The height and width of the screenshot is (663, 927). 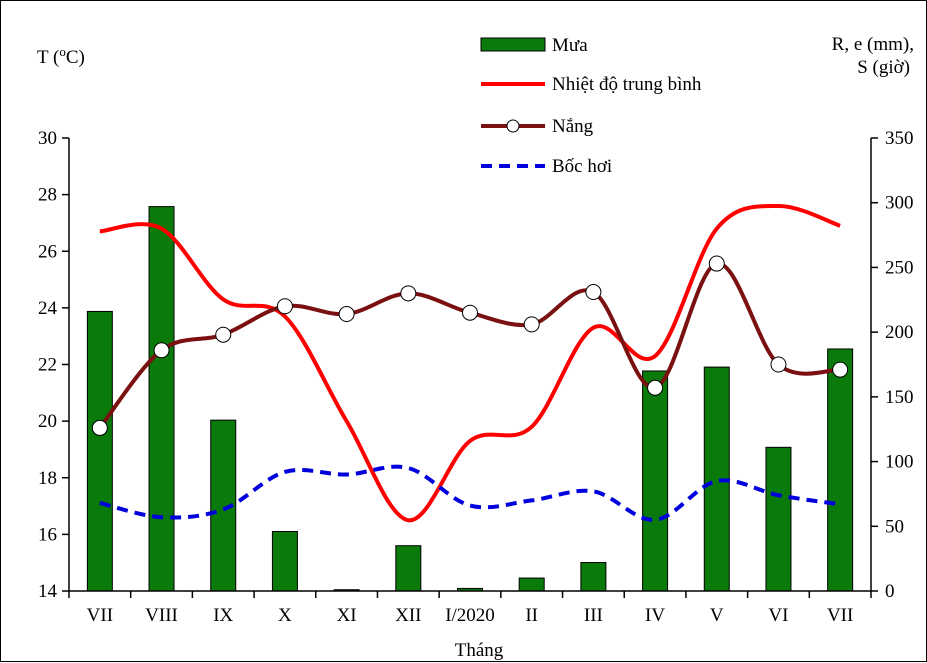 What do you see at coordinates (591, 106) in the screenshot?
I see `legend: Mưa Nhiệt độ trung bình Nắng Bốc hơi` at bounding box center [591, 106].